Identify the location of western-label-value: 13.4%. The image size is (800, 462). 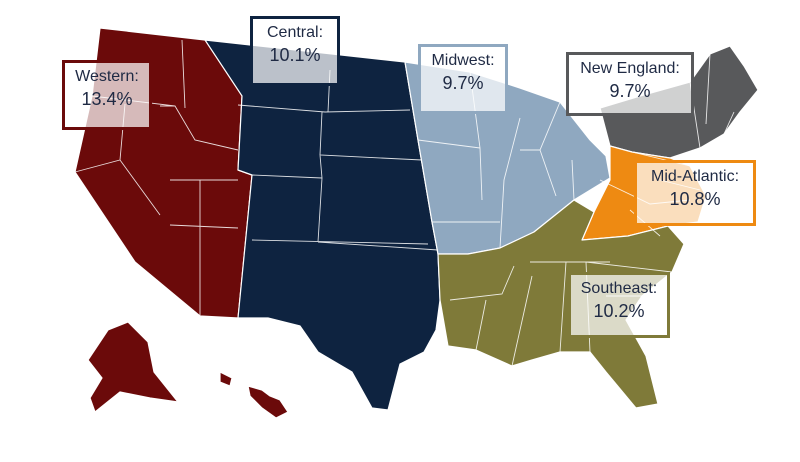
(107, 99).